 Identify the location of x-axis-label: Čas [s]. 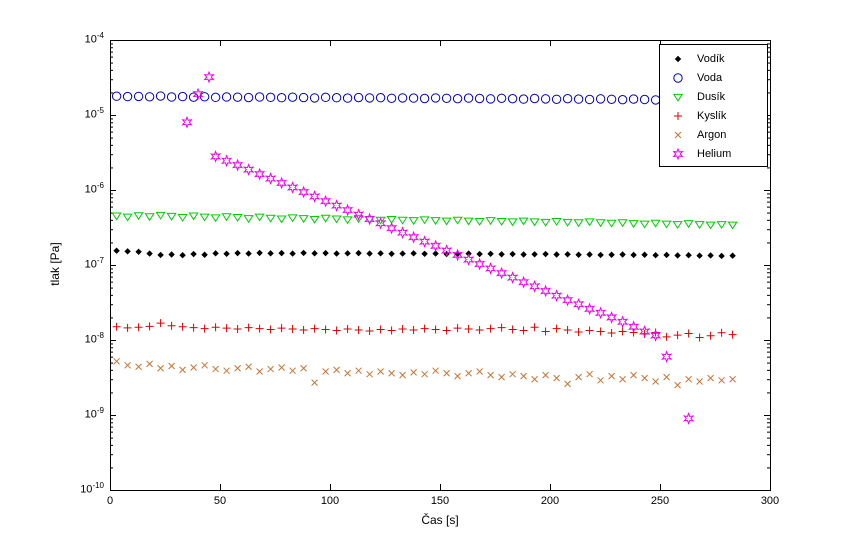
(440, 520).